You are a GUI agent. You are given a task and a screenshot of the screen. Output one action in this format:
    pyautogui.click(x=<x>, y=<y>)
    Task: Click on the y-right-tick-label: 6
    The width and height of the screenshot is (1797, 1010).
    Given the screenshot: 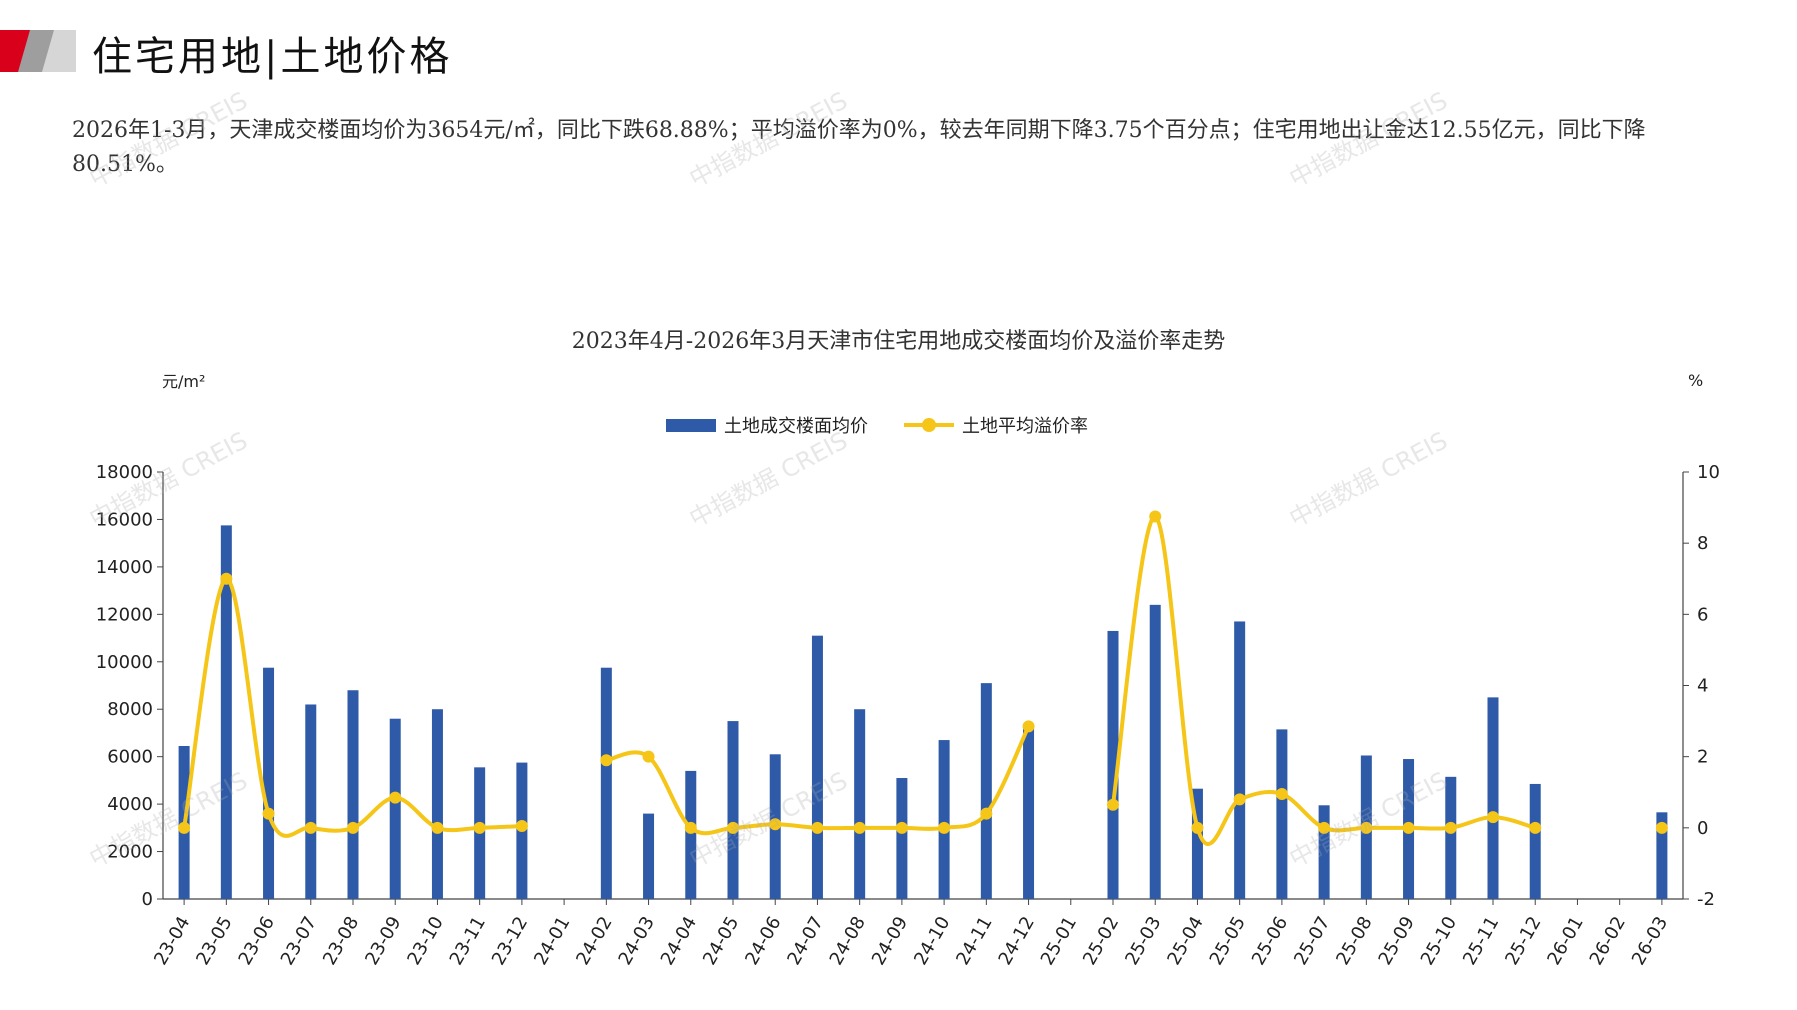 What is the action you would take?
    pyautogui.click(x=1702, y=614)
    